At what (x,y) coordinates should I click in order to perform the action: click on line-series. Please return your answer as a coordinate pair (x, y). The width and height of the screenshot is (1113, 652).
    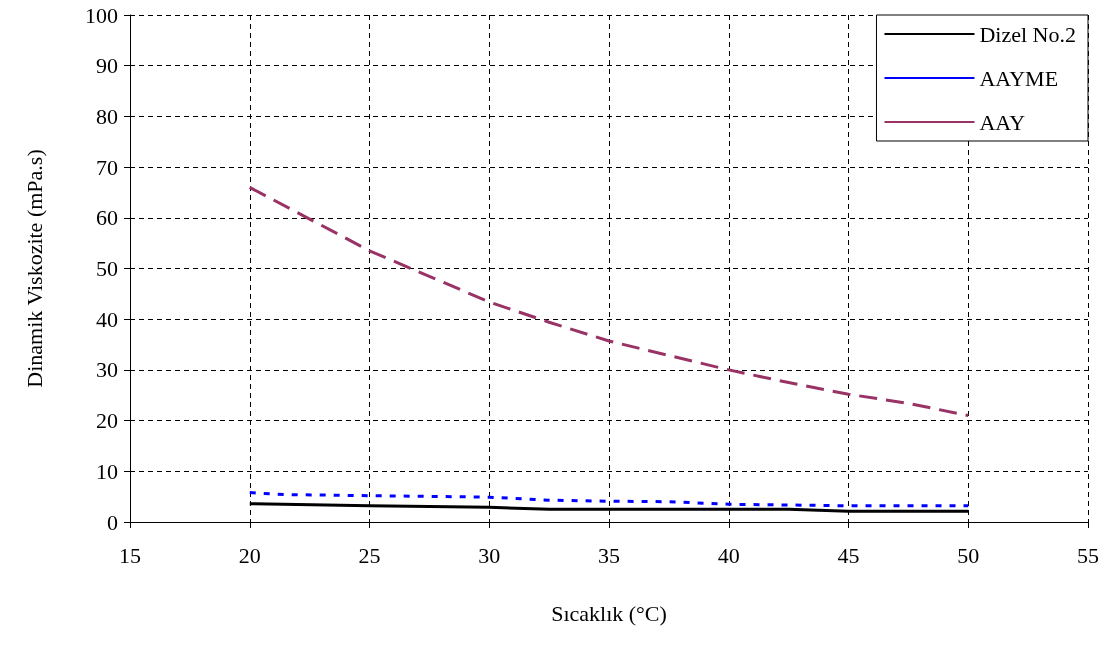
    Looking at the image, I should click on (609, 499).